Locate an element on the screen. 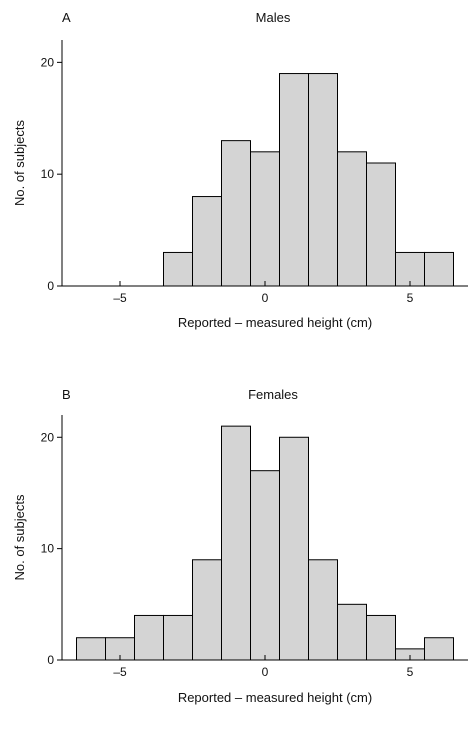 The height and width of the screenshot is (731, 476). panel-label: B is located at coordinates (66, 394).